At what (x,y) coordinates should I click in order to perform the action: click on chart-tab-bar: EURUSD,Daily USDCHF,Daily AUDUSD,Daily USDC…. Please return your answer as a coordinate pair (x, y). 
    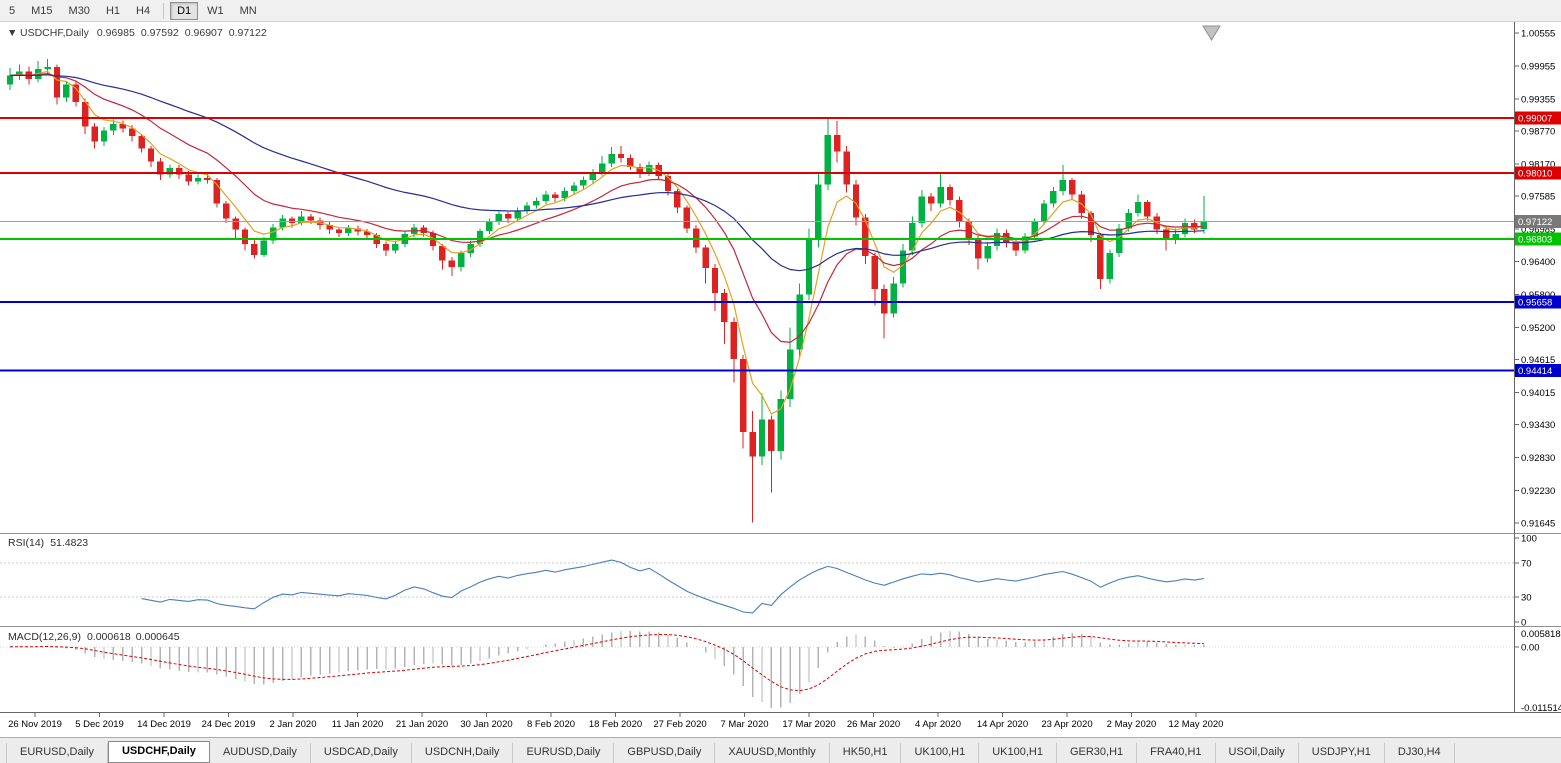
    Looking at the image, I should click on (780, 750).